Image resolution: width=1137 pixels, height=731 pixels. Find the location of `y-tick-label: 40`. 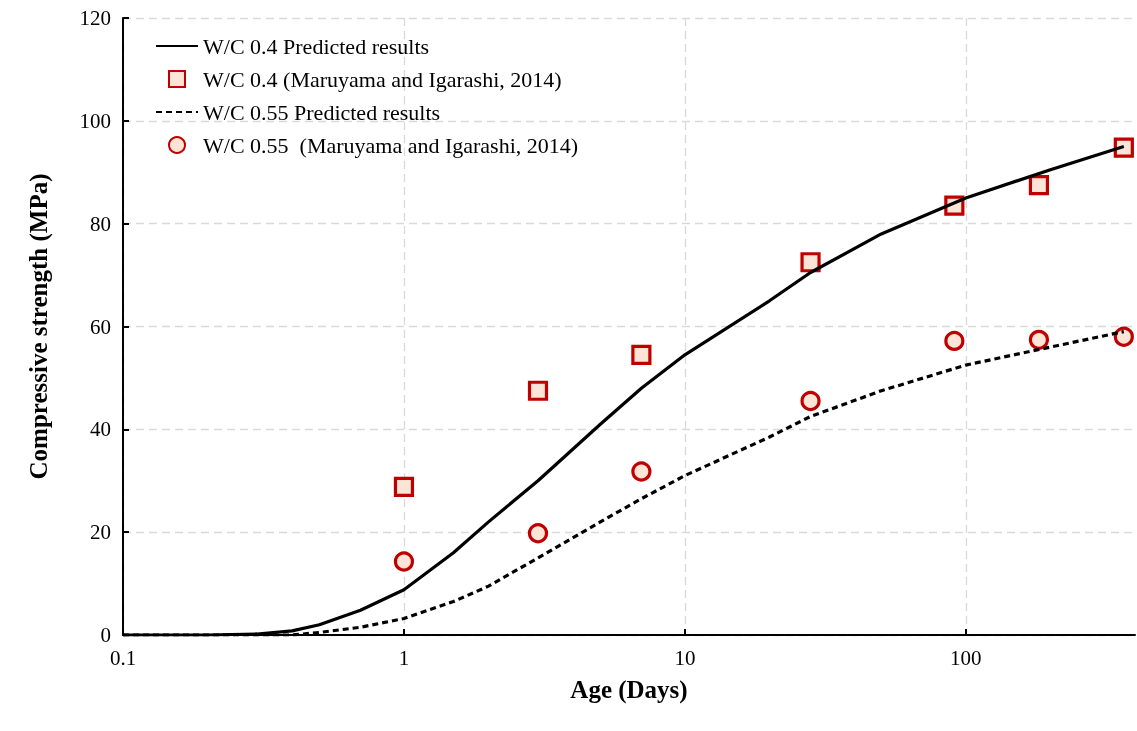

y-tick-label: 40 is located at coordinates (100, 429).